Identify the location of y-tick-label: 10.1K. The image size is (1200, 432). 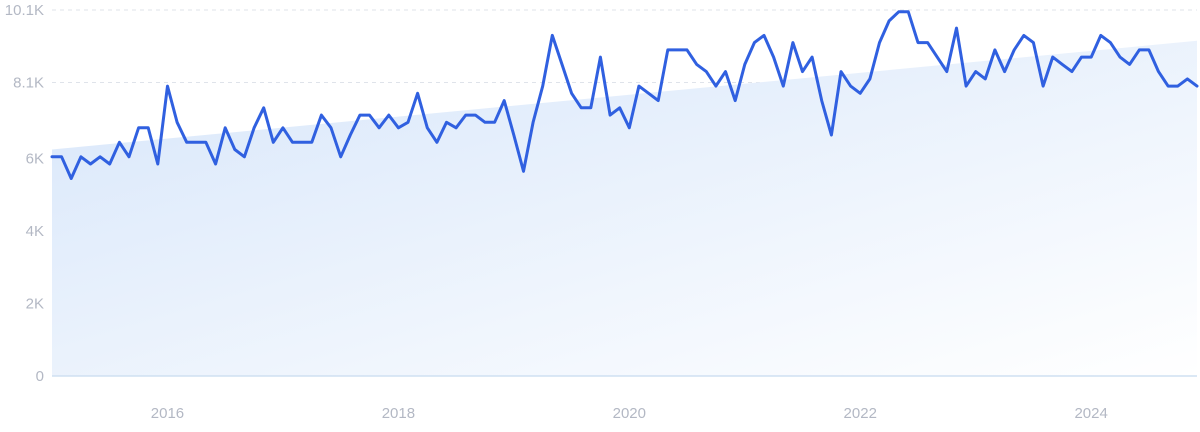
(24, 10).